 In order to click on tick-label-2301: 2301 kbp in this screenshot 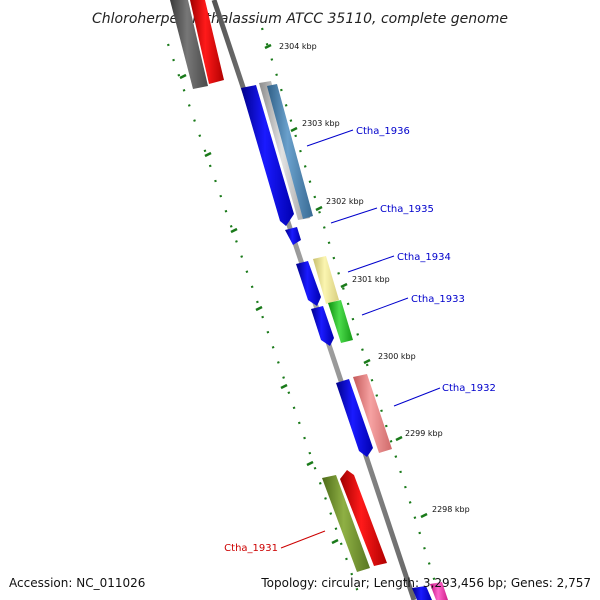, I will do `click(371, 279)`.